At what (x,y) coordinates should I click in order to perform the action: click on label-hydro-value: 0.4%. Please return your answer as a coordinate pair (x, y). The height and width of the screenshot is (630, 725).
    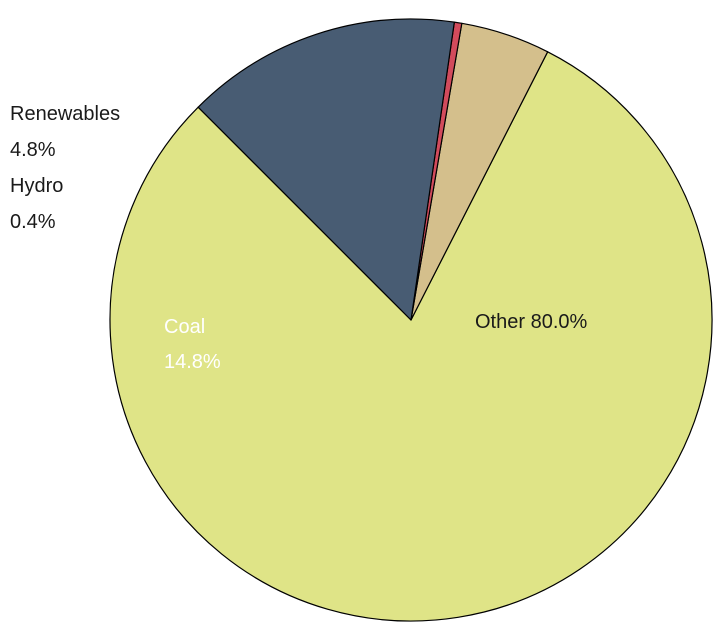
    Looking at the image, I should click on (33, 222).